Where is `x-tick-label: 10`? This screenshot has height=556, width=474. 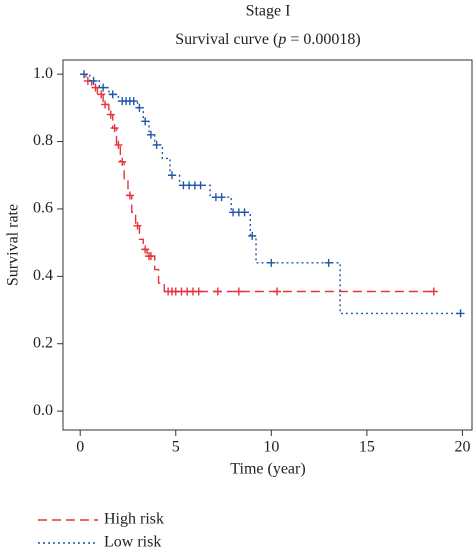 x-tick-label: 10 is located at coordinates (271, 447).